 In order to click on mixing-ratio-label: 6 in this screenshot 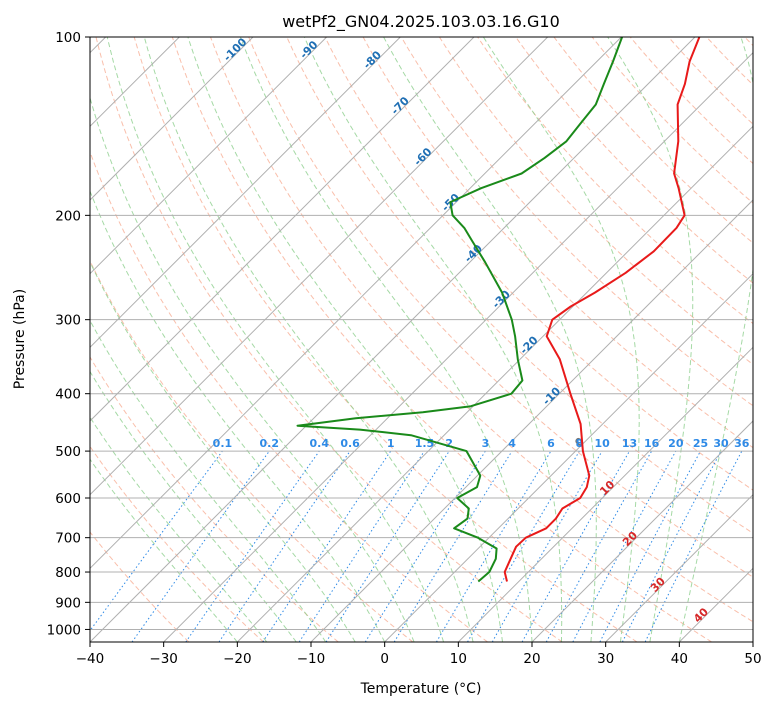, I will do `click(551, 443)`.